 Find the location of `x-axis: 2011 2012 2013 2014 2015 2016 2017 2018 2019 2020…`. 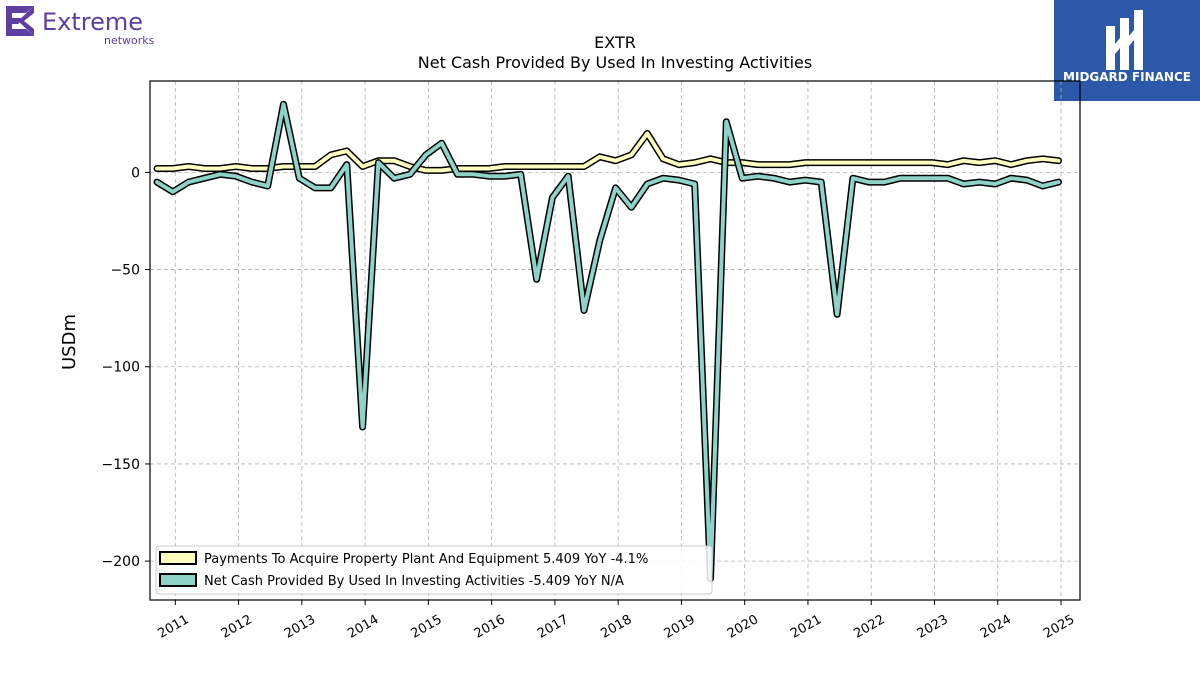

x-axis: 2011 2012 2013 2014 2015 2016 2017 2018 2019 2020… is located at coordinates (616, 621).